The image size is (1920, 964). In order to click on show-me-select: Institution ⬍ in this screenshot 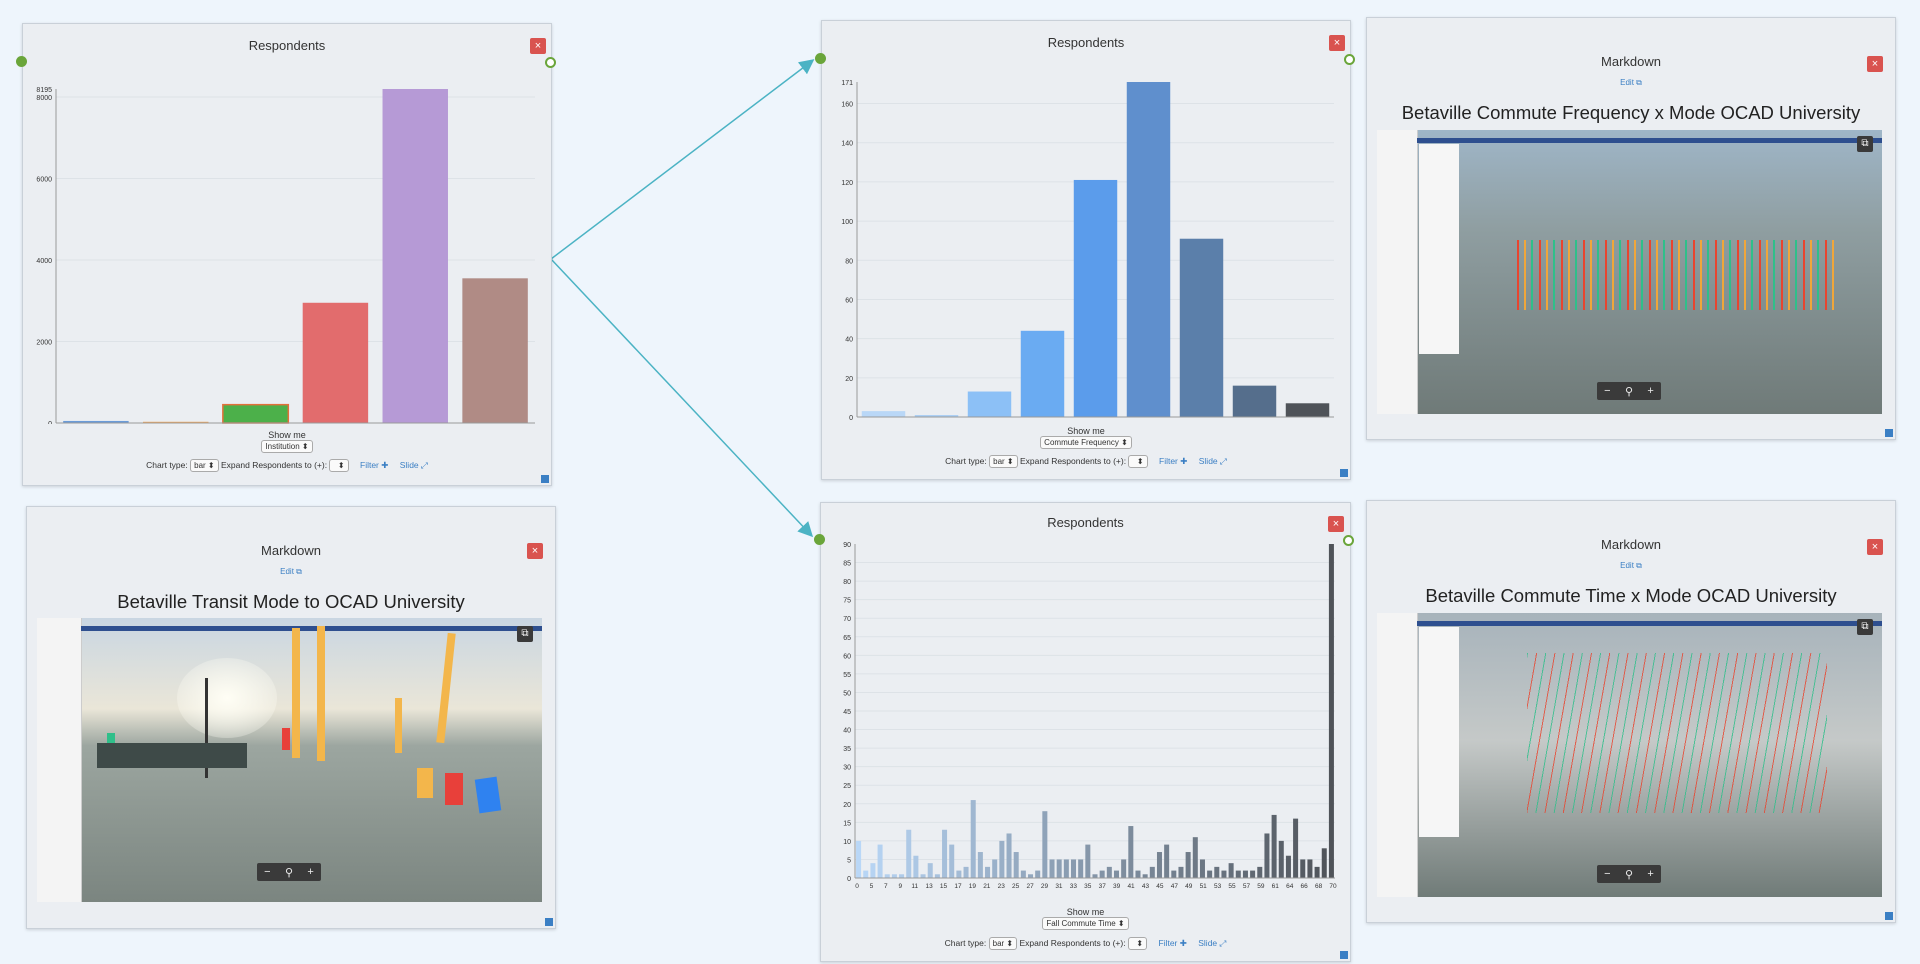, I will do `click(287, 446)`.